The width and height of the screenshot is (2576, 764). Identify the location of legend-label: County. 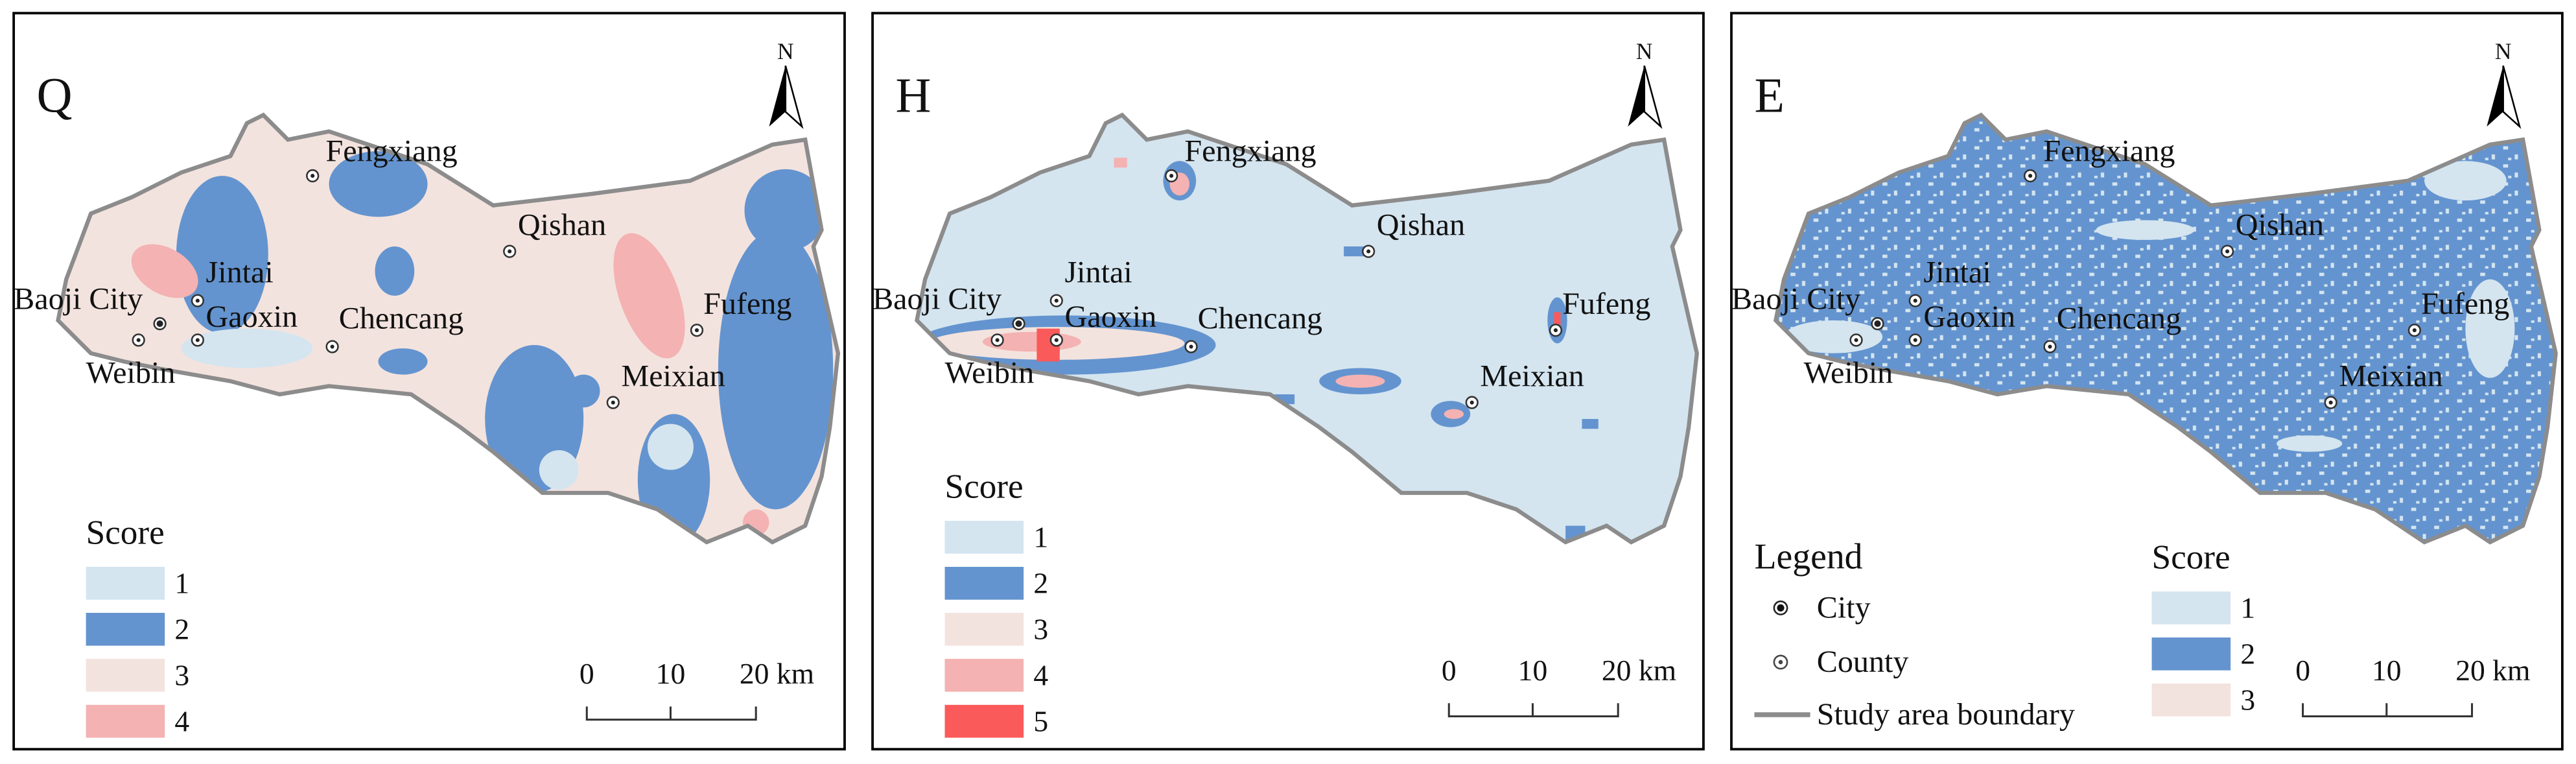
(1863, 662).